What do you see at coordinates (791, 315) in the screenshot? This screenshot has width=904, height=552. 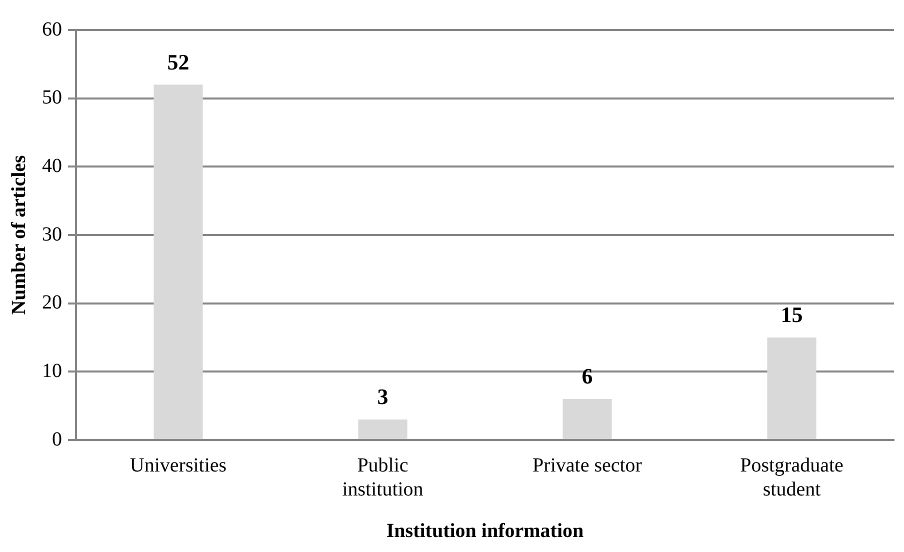 I see `data-label: 15` at bounding box center [791, 315].